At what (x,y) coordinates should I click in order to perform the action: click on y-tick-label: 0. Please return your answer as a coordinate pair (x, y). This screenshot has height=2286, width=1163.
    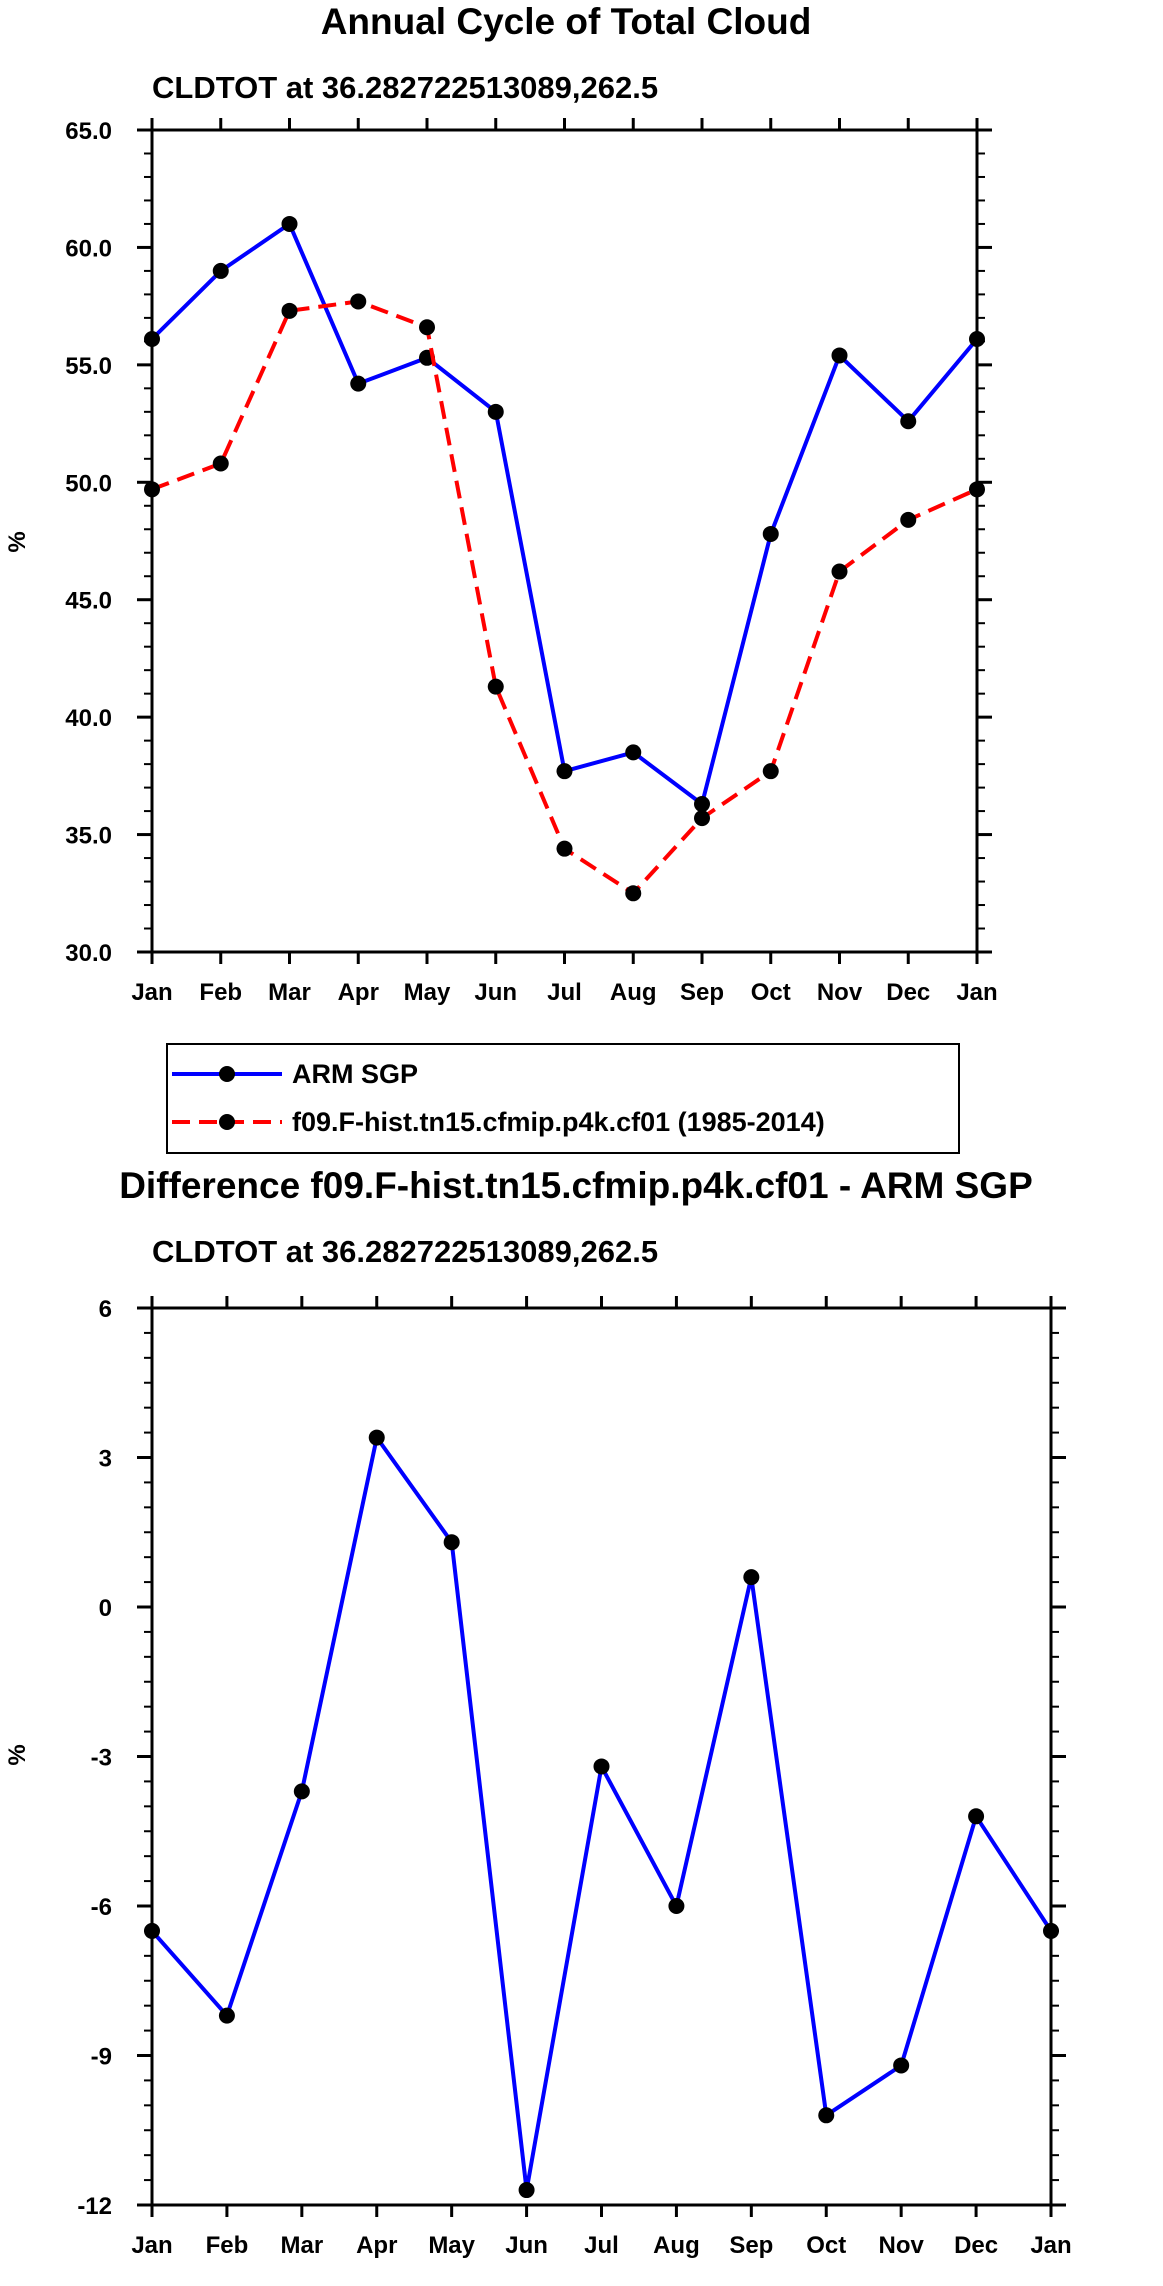
    Looking at the image, I should click on (105, 1608).